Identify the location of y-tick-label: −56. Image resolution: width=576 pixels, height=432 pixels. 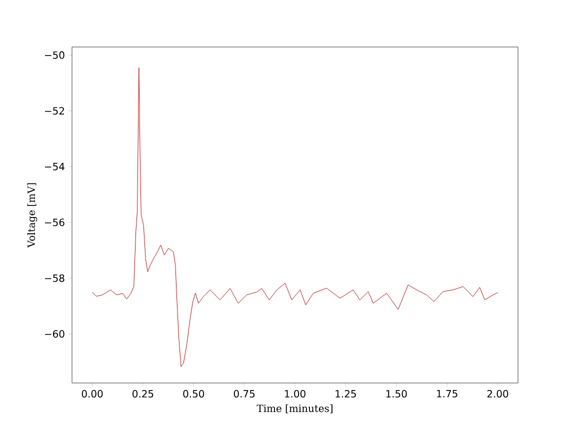
(54, 222).